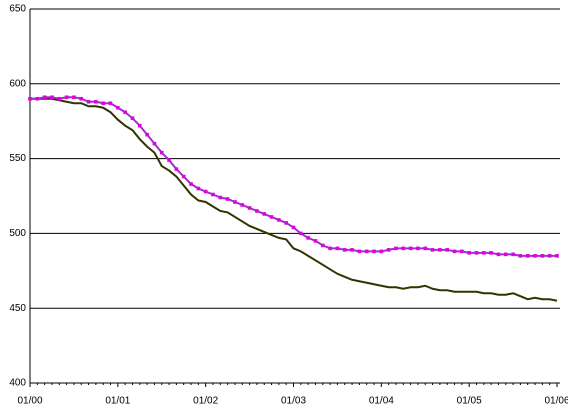 The width and height of the screenshot is (568, 413). Describe the element at coordinates (17, 308) in the screenshot. I see `y-tick-label: 450` at that location.